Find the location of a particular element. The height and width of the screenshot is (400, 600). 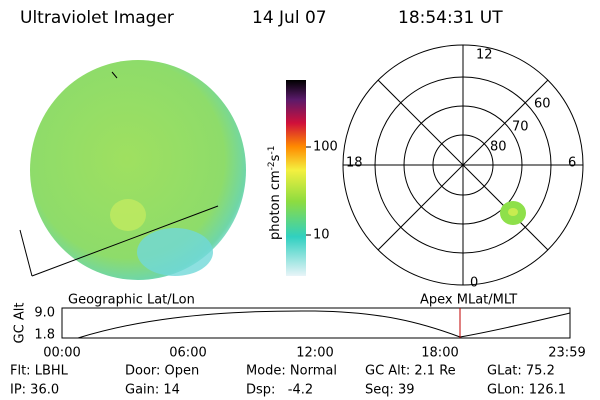

info-item: Door: Open is located at coordinates (162, 371).